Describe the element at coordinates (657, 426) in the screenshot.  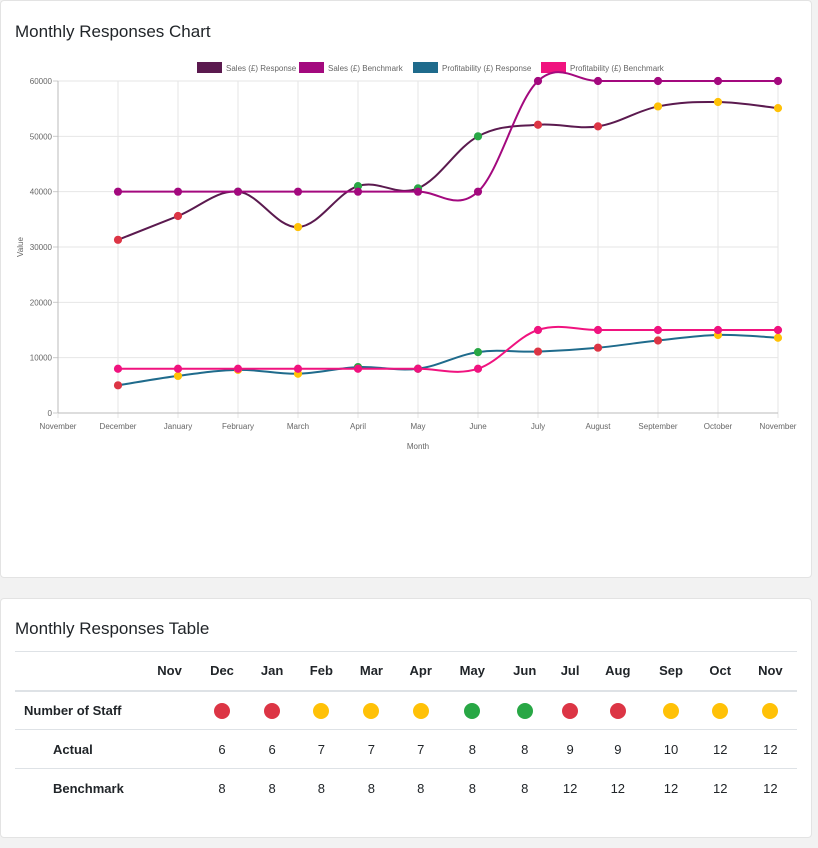
I see `x-tick-label: September` at that location.